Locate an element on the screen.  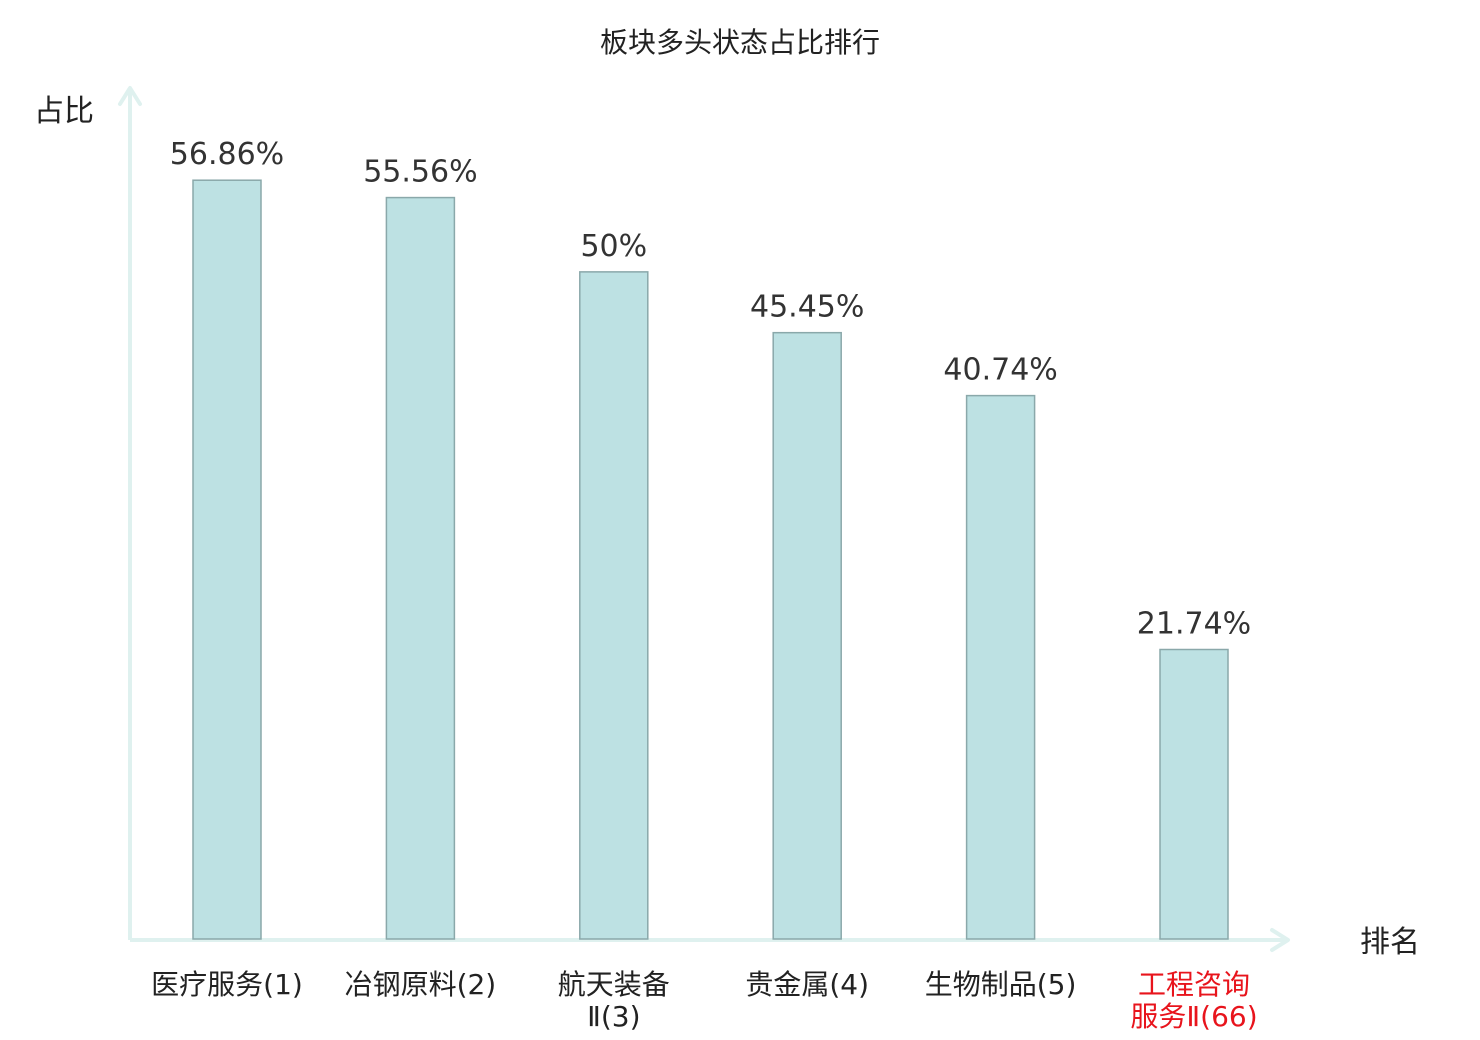
category-tick-label: 生物制品(5) is located at coordinates (1001, 984).